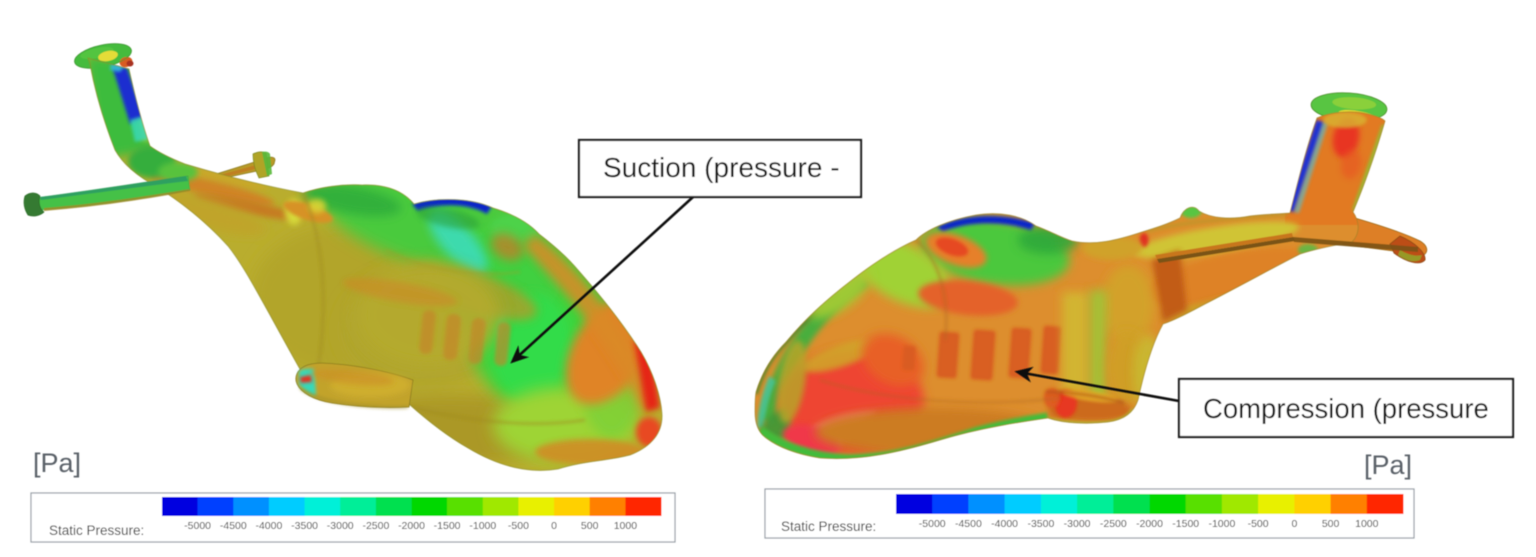 The height and width of the screenshot is (557, 1536). What do you see at coordinates (721, 167) in the screenshot?
I see `svg-text: Suction (pressure -` at bounding box center [721, 167].